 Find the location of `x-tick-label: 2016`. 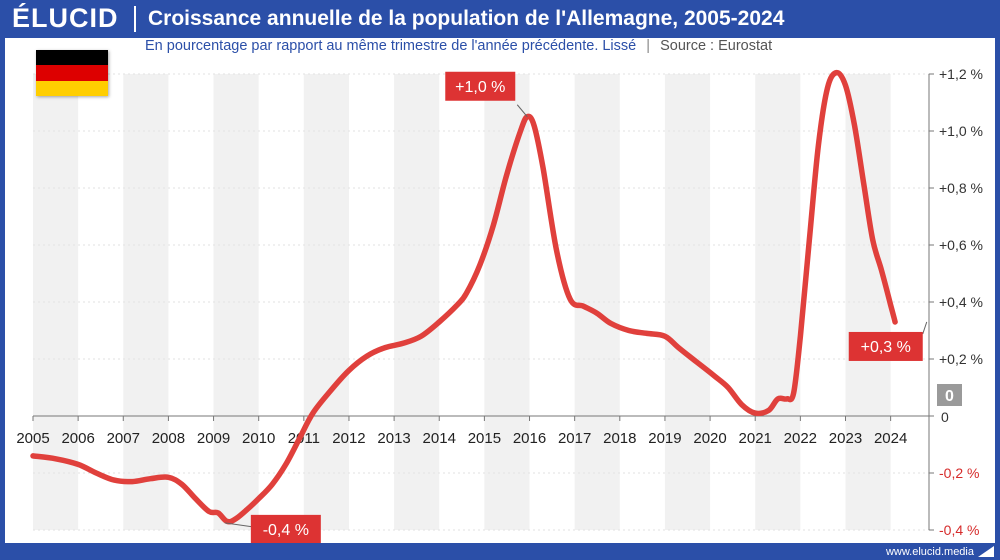

x-tick-label: 2016 is located at coordinates (529, 438).